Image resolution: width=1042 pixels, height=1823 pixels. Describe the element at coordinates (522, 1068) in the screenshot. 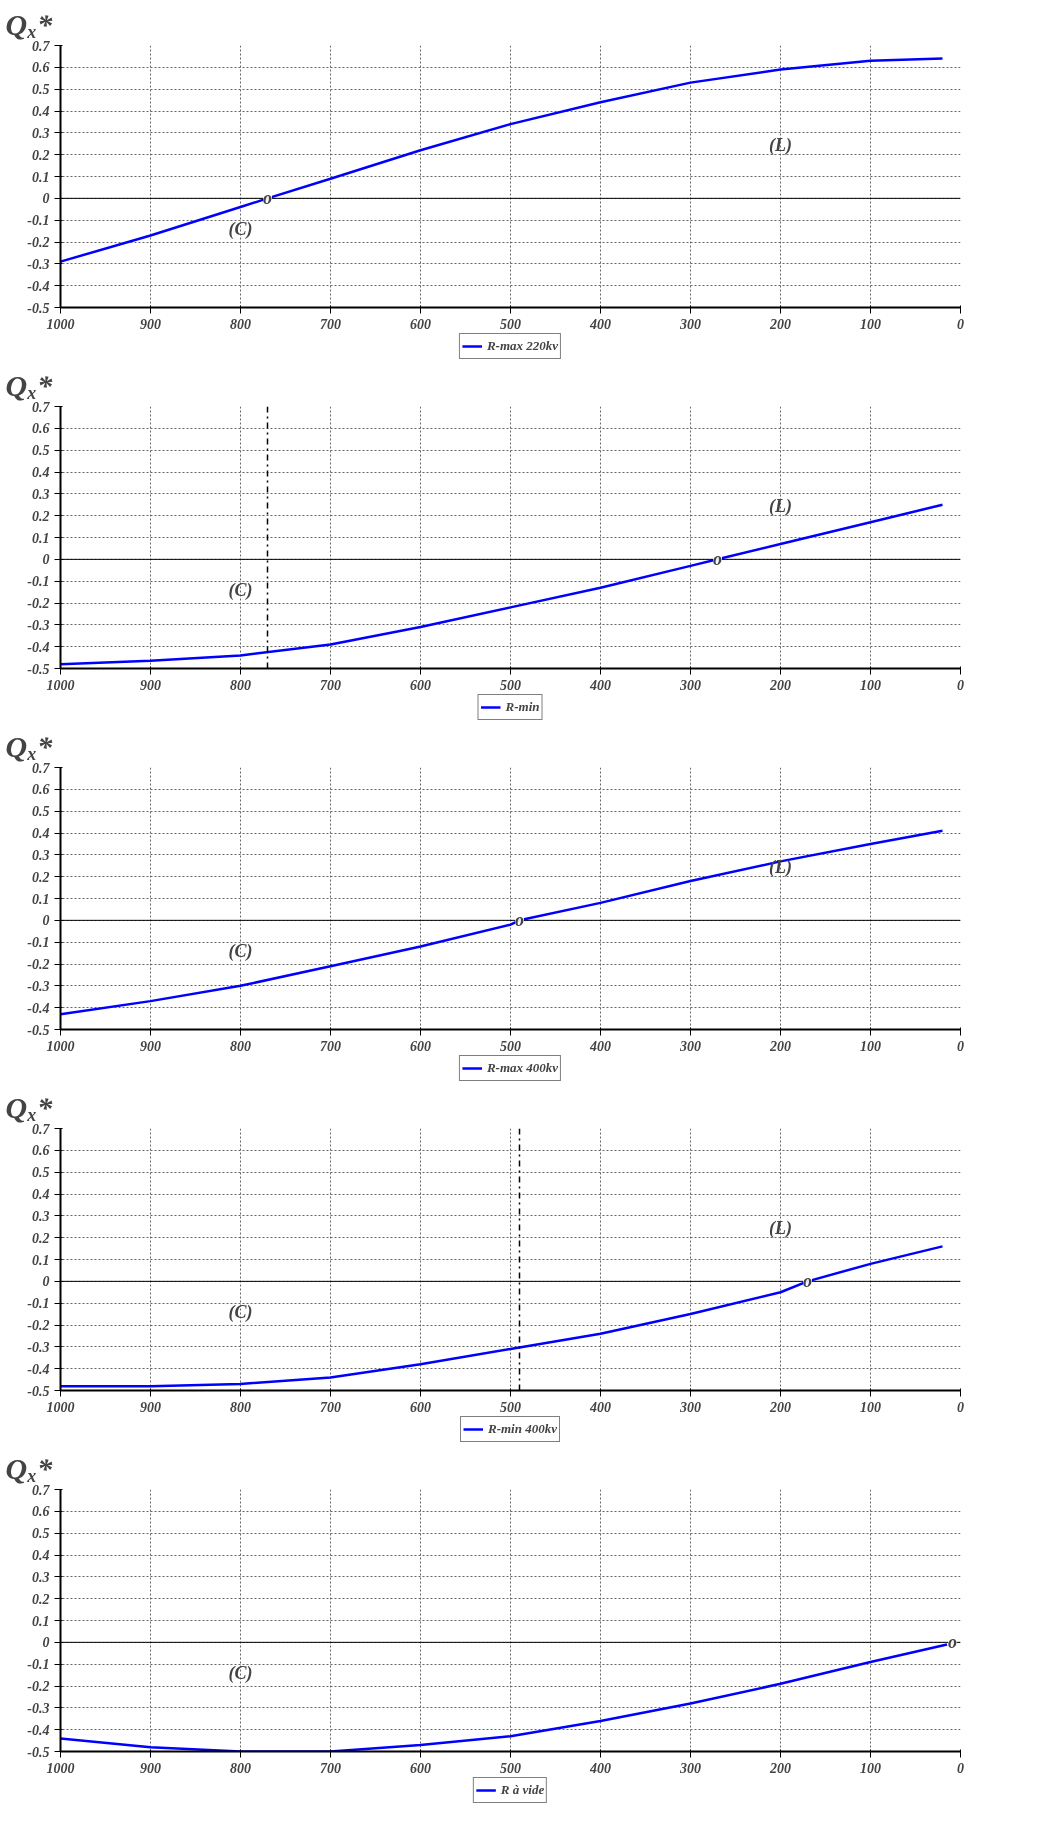

I see `legend-label: R-max 400kv` at that location.